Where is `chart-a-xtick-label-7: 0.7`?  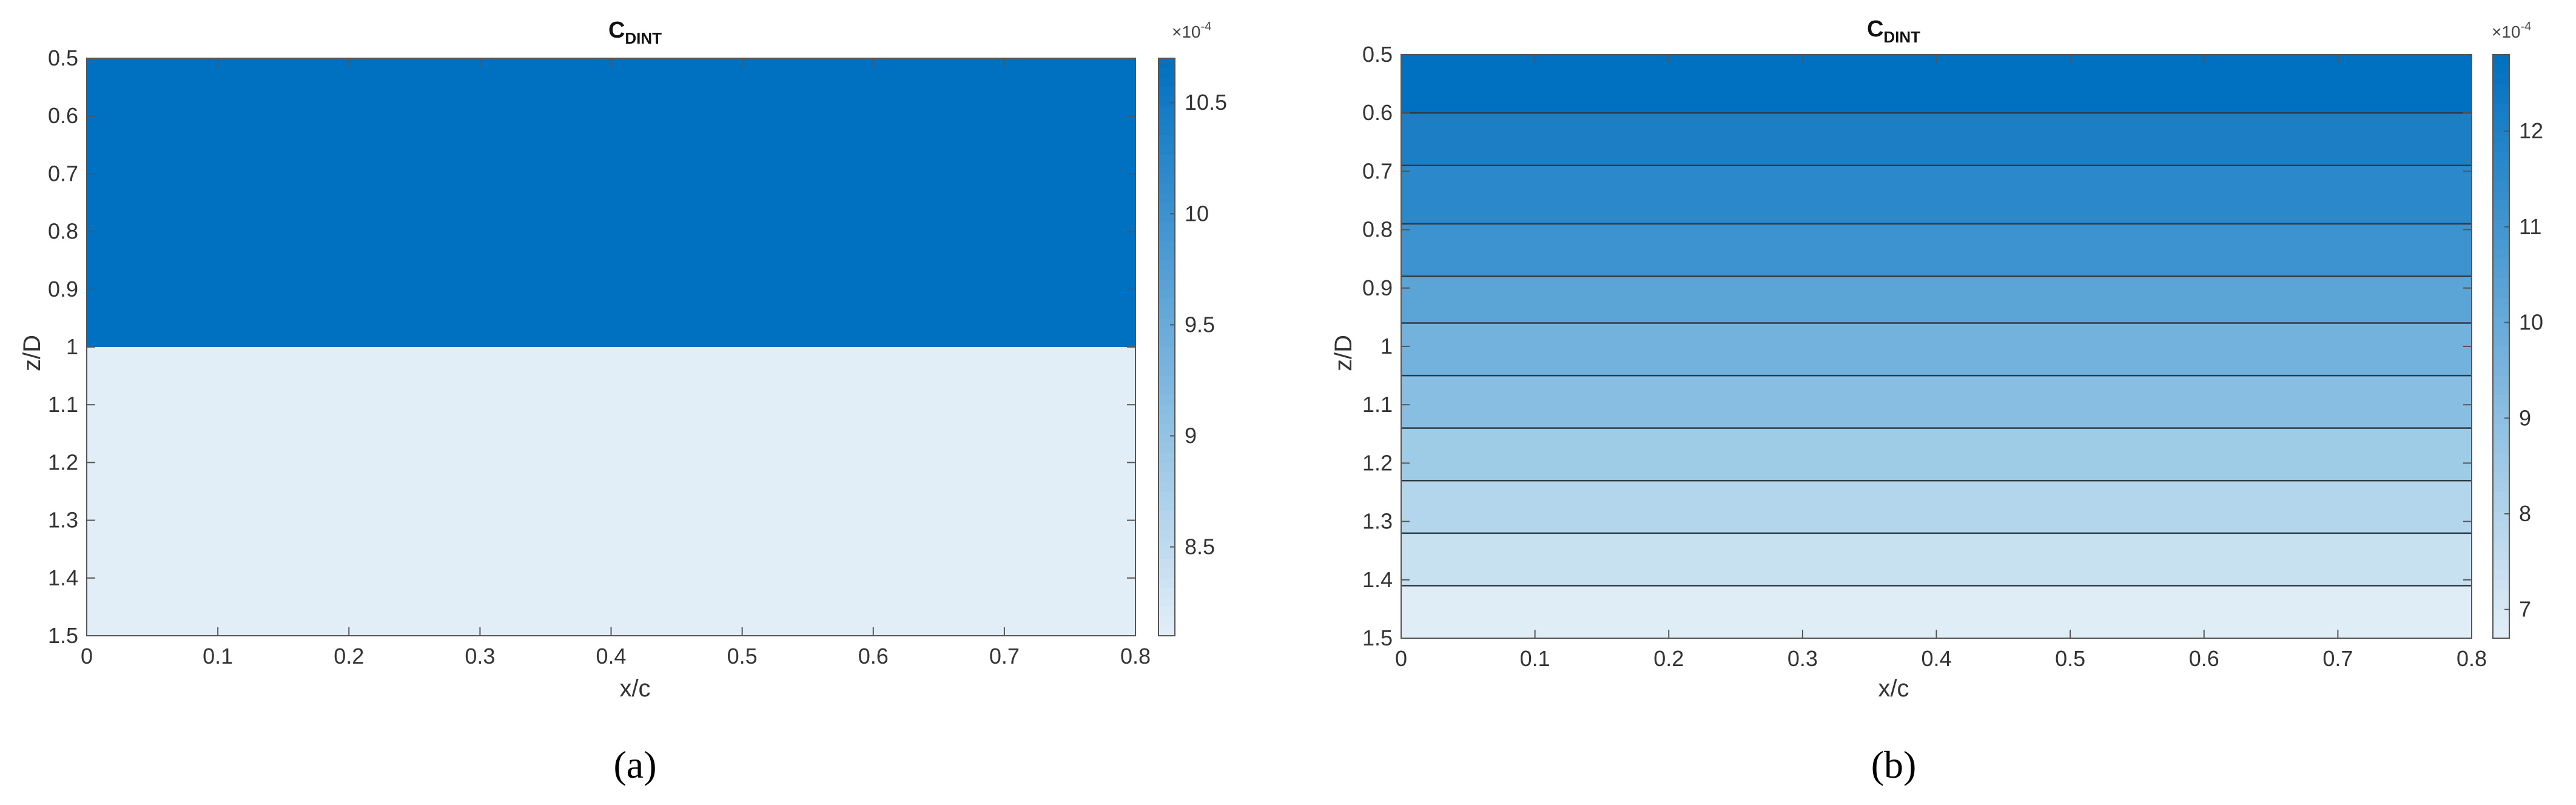
chart-a-xtick-label-7: 0.7 is located at coordinates (1004, 656).